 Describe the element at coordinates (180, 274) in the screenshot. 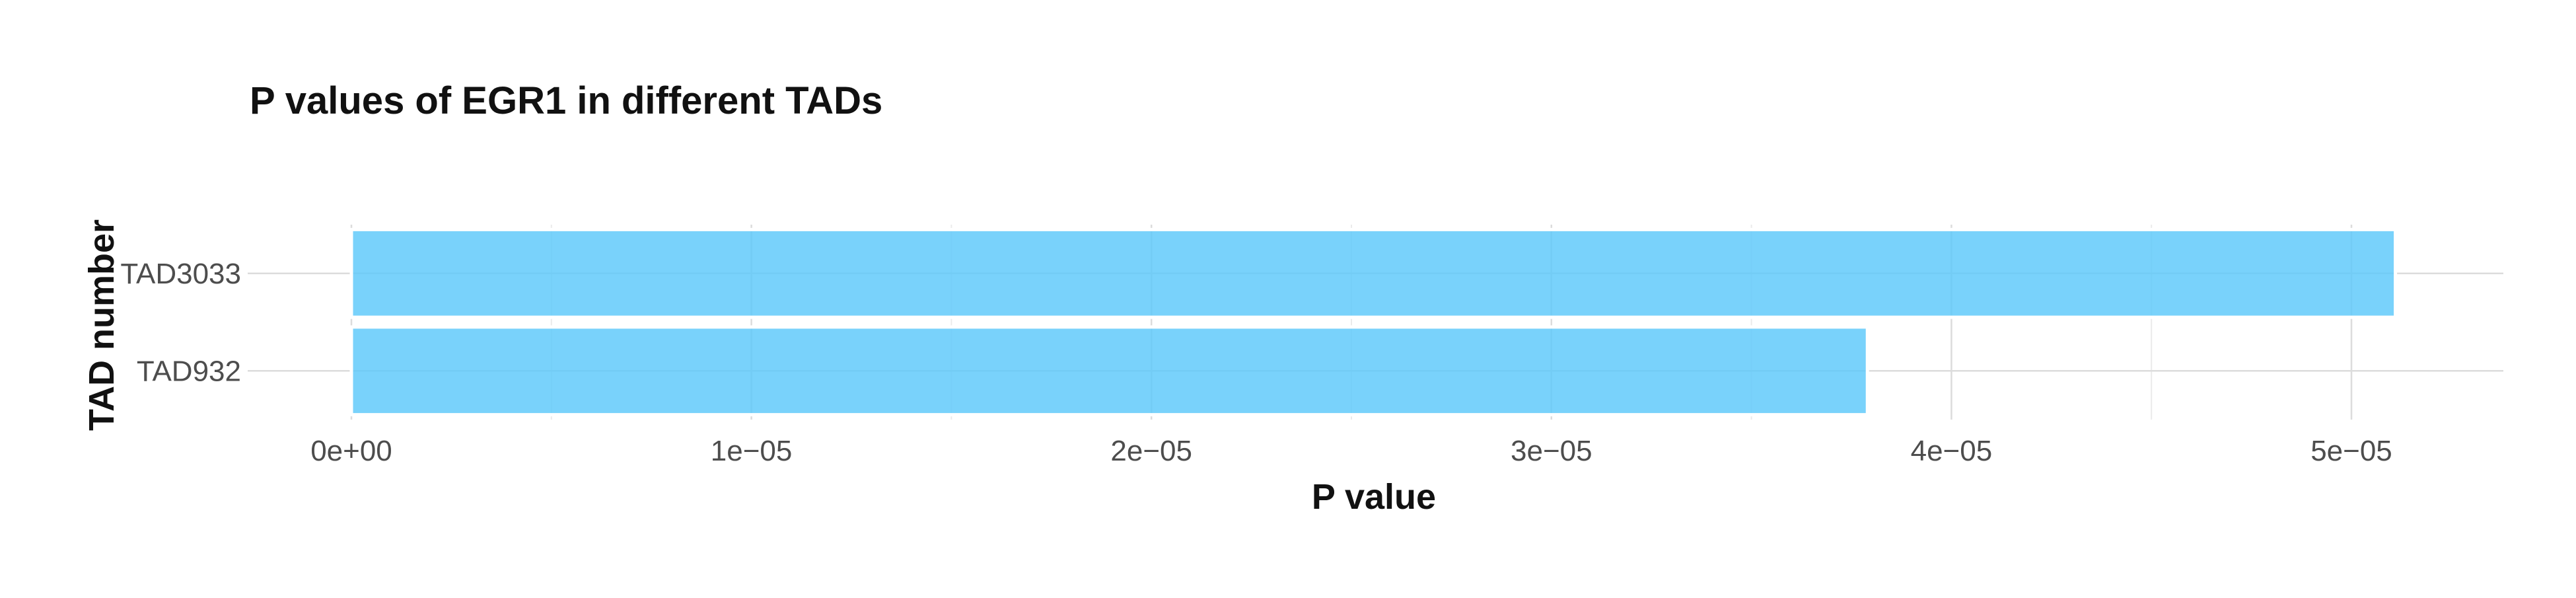

I see `y-tick-label: TAD3033` at that location.